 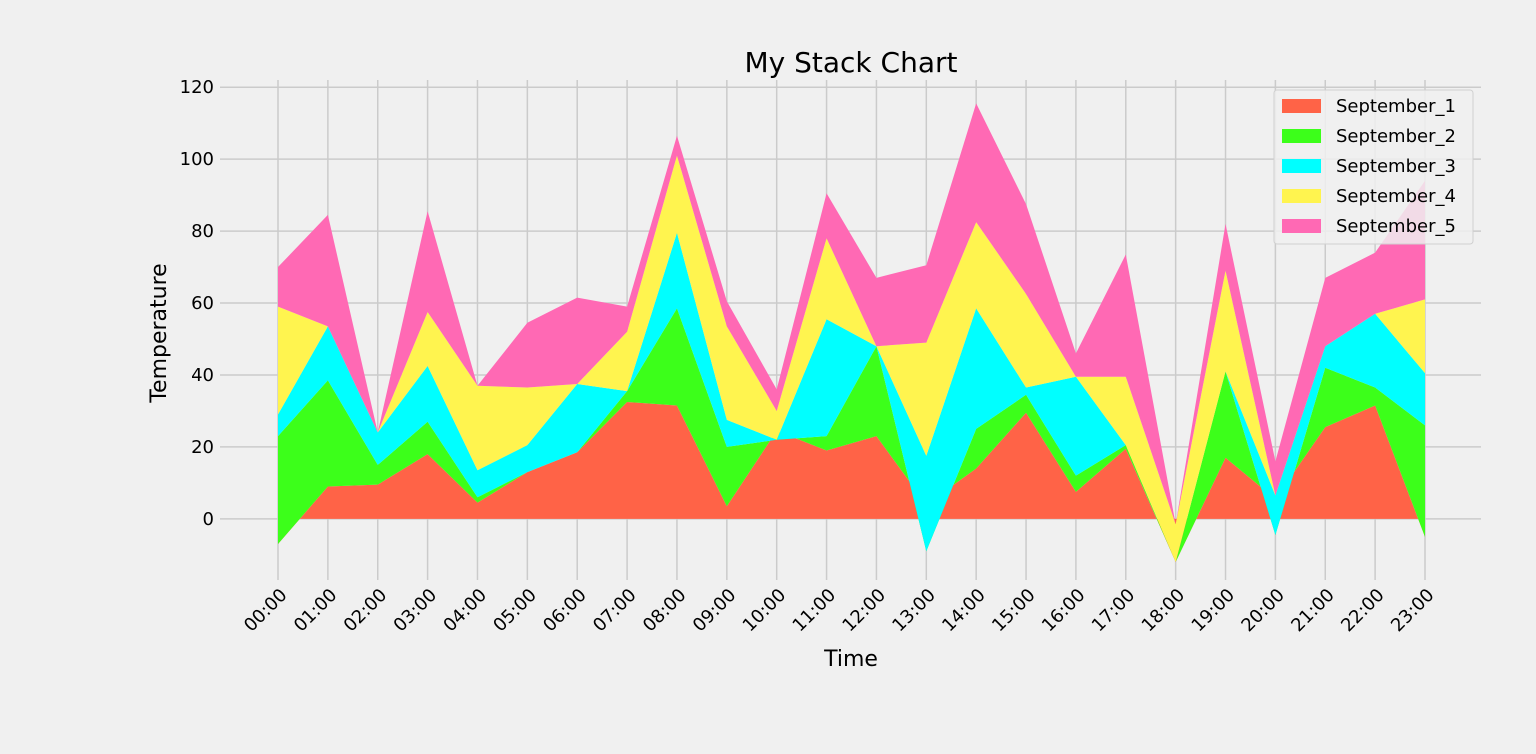 I want to click on x-tick-label: 07:00, so click(x=615, y=611).